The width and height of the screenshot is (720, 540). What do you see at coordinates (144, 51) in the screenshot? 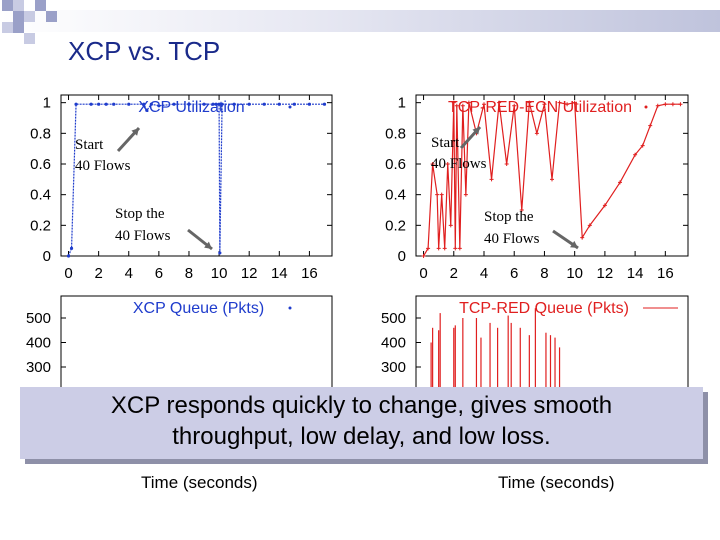
I see `slide-title: XCP vs. TCP` at bounding box center [144, 51].